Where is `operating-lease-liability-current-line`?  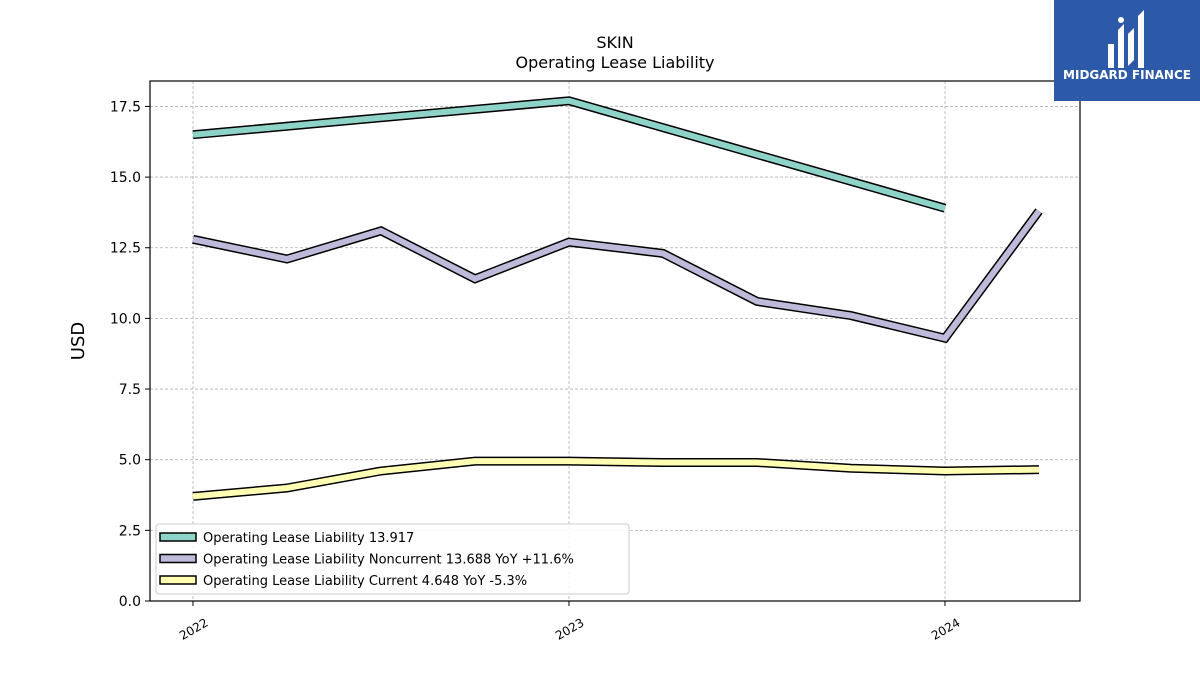
operating-lease-liability-current-line is located at coordinates (616, 479).